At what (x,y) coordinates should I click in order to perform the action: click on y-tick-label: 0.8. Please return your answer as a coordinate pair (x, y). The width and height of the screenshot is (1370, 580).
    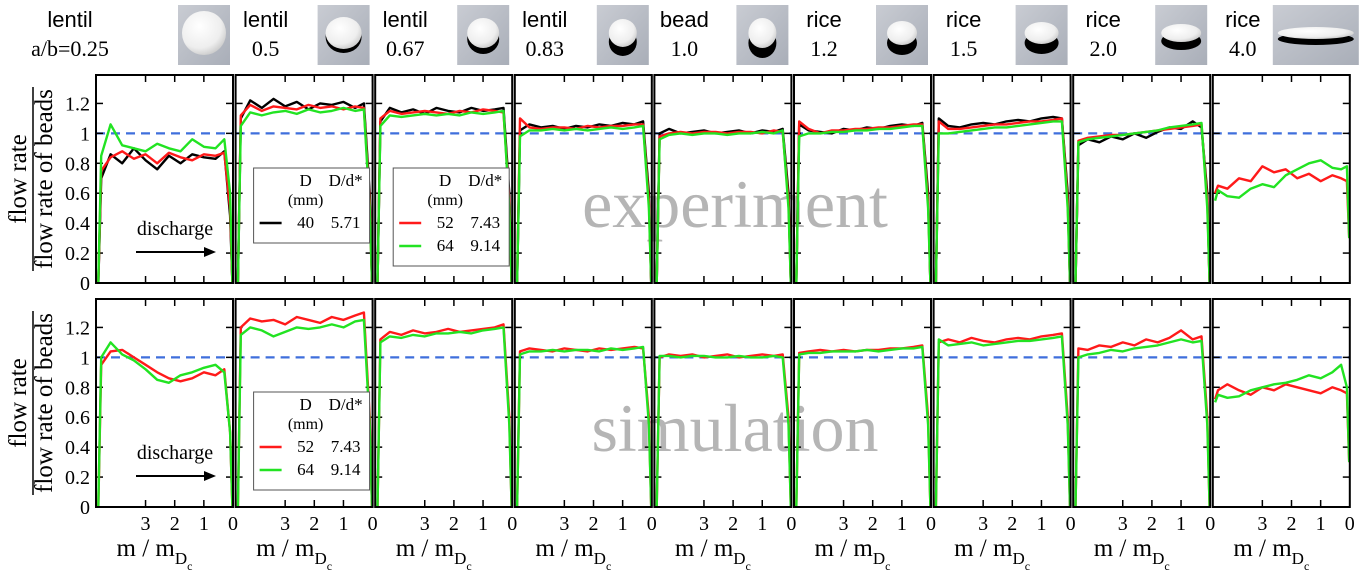
    Looking at the image, I should click on (77, 164).